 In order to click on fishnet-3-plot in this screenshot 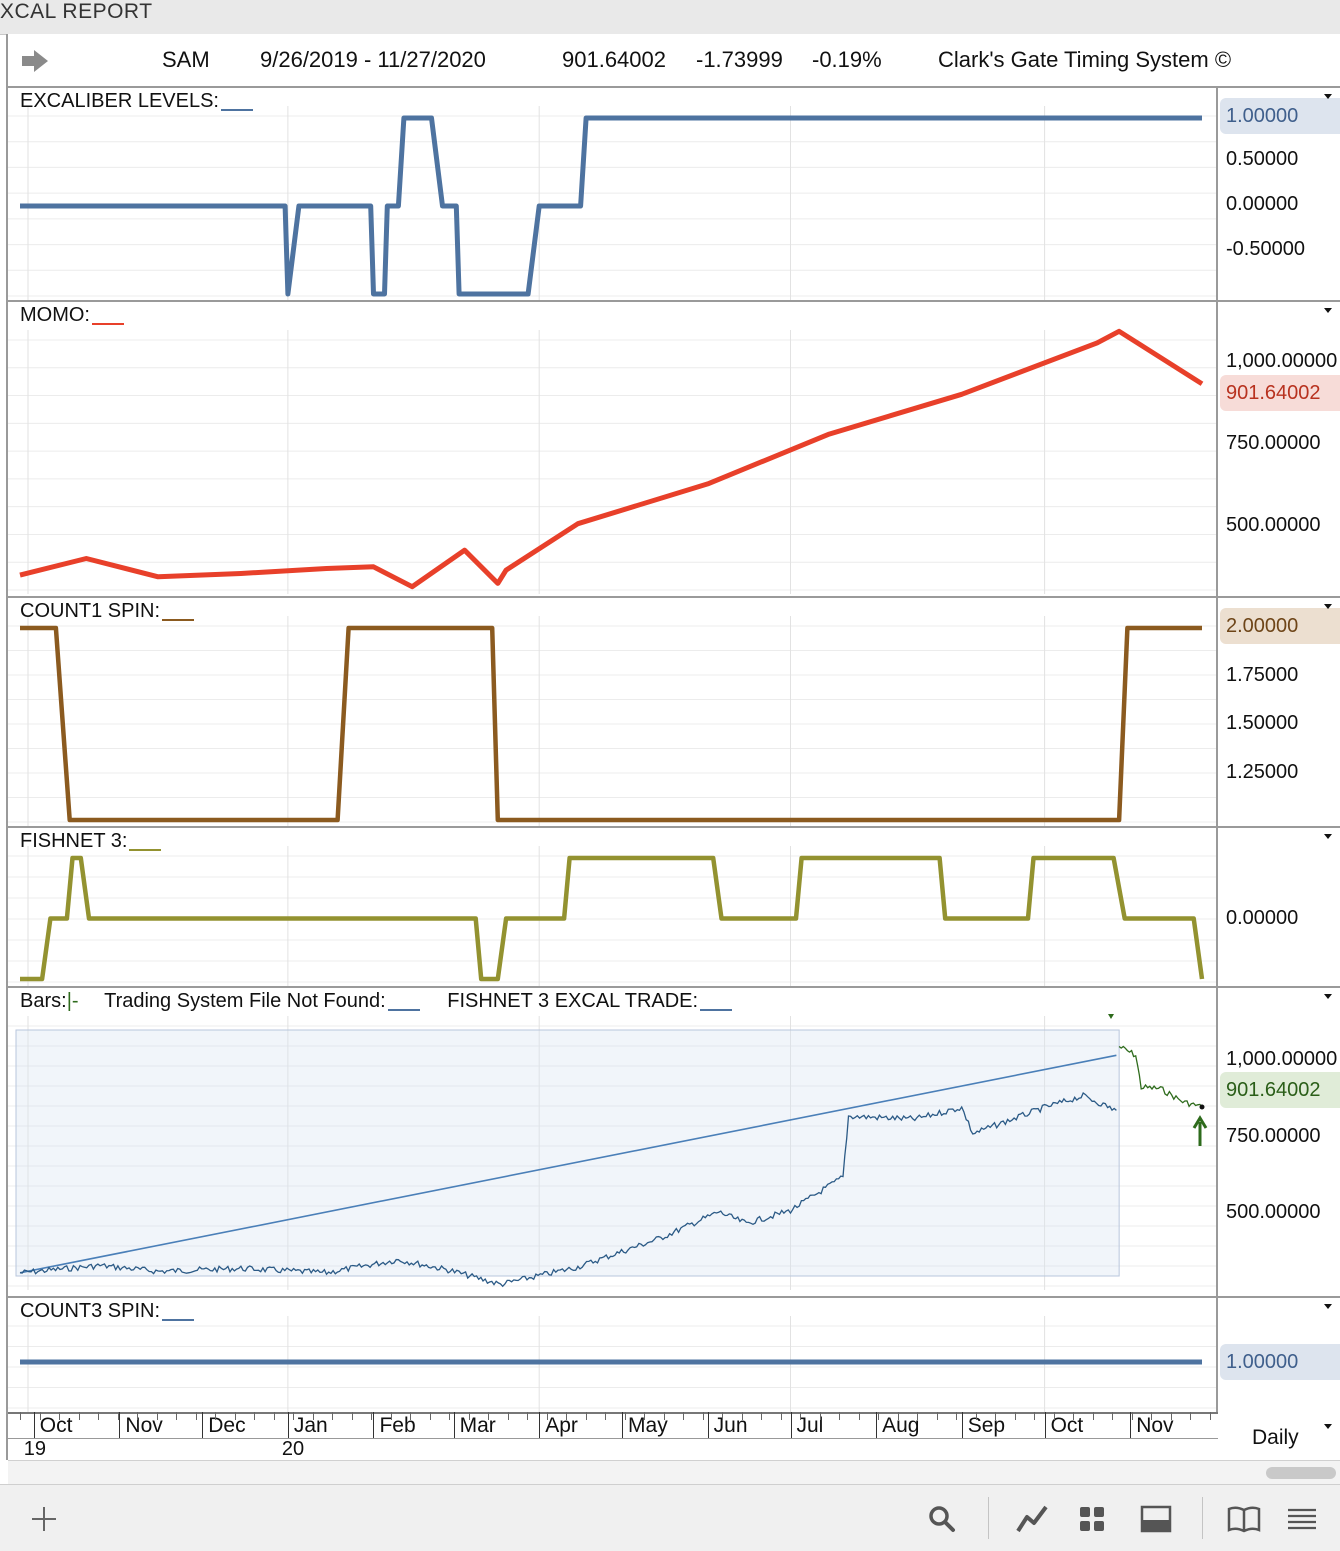, I will do `click(612, 916)`.